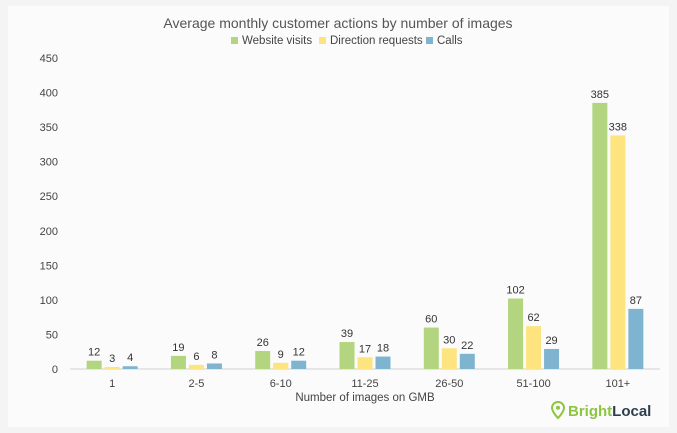 This screenshot has height=433, width=677. Describe the element at coordinates (365, 349) in the screenshot. I see `data-label: 17` at that location.